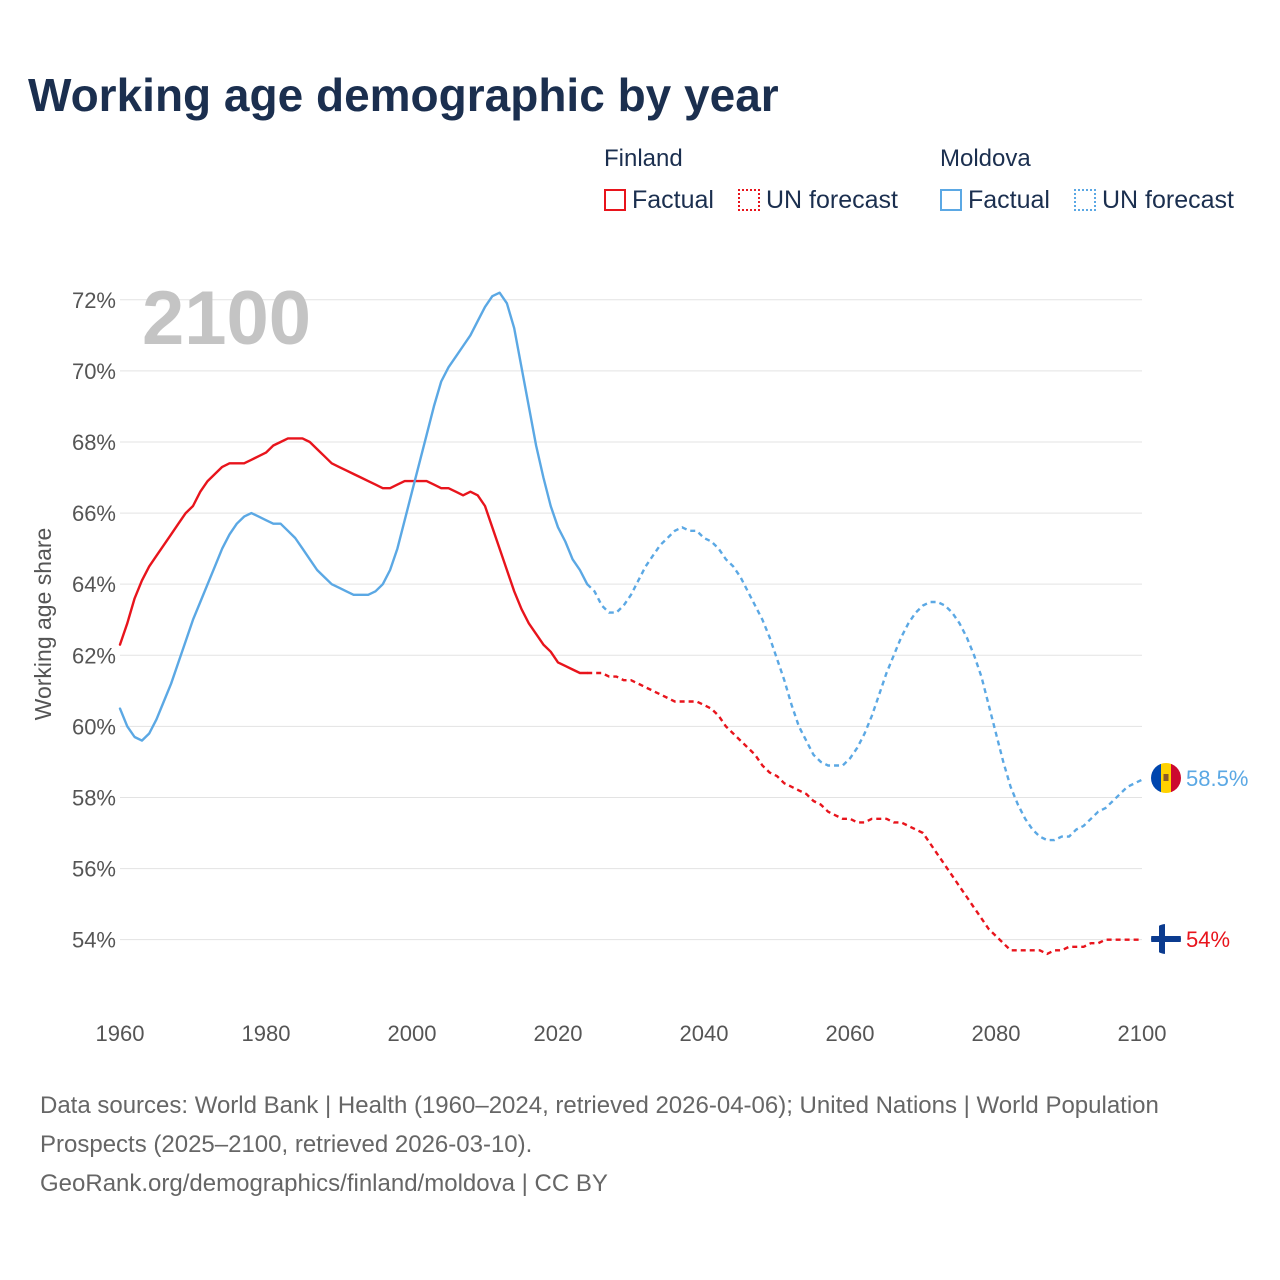 The width and height of the screenshot is (1280, 1280). I want to click on moldova-flag-icon, so click(1166, 778).